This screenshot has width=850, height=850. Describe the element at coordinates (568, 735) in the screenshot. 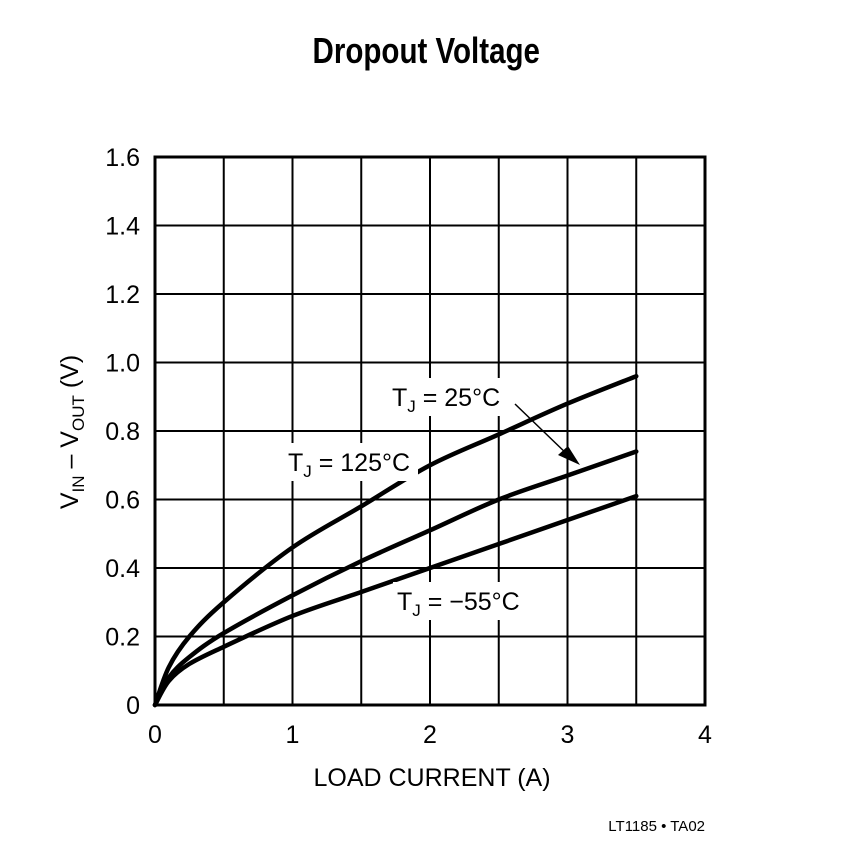

I see `x-tick-label: 3` at that location.